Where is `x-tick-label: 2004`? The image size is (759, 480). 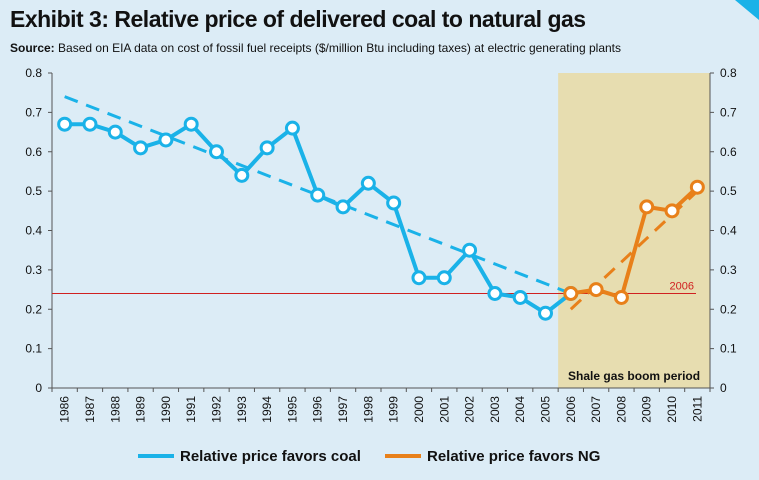 x-tick-label: 2004 is located at coordinates (520, 409).